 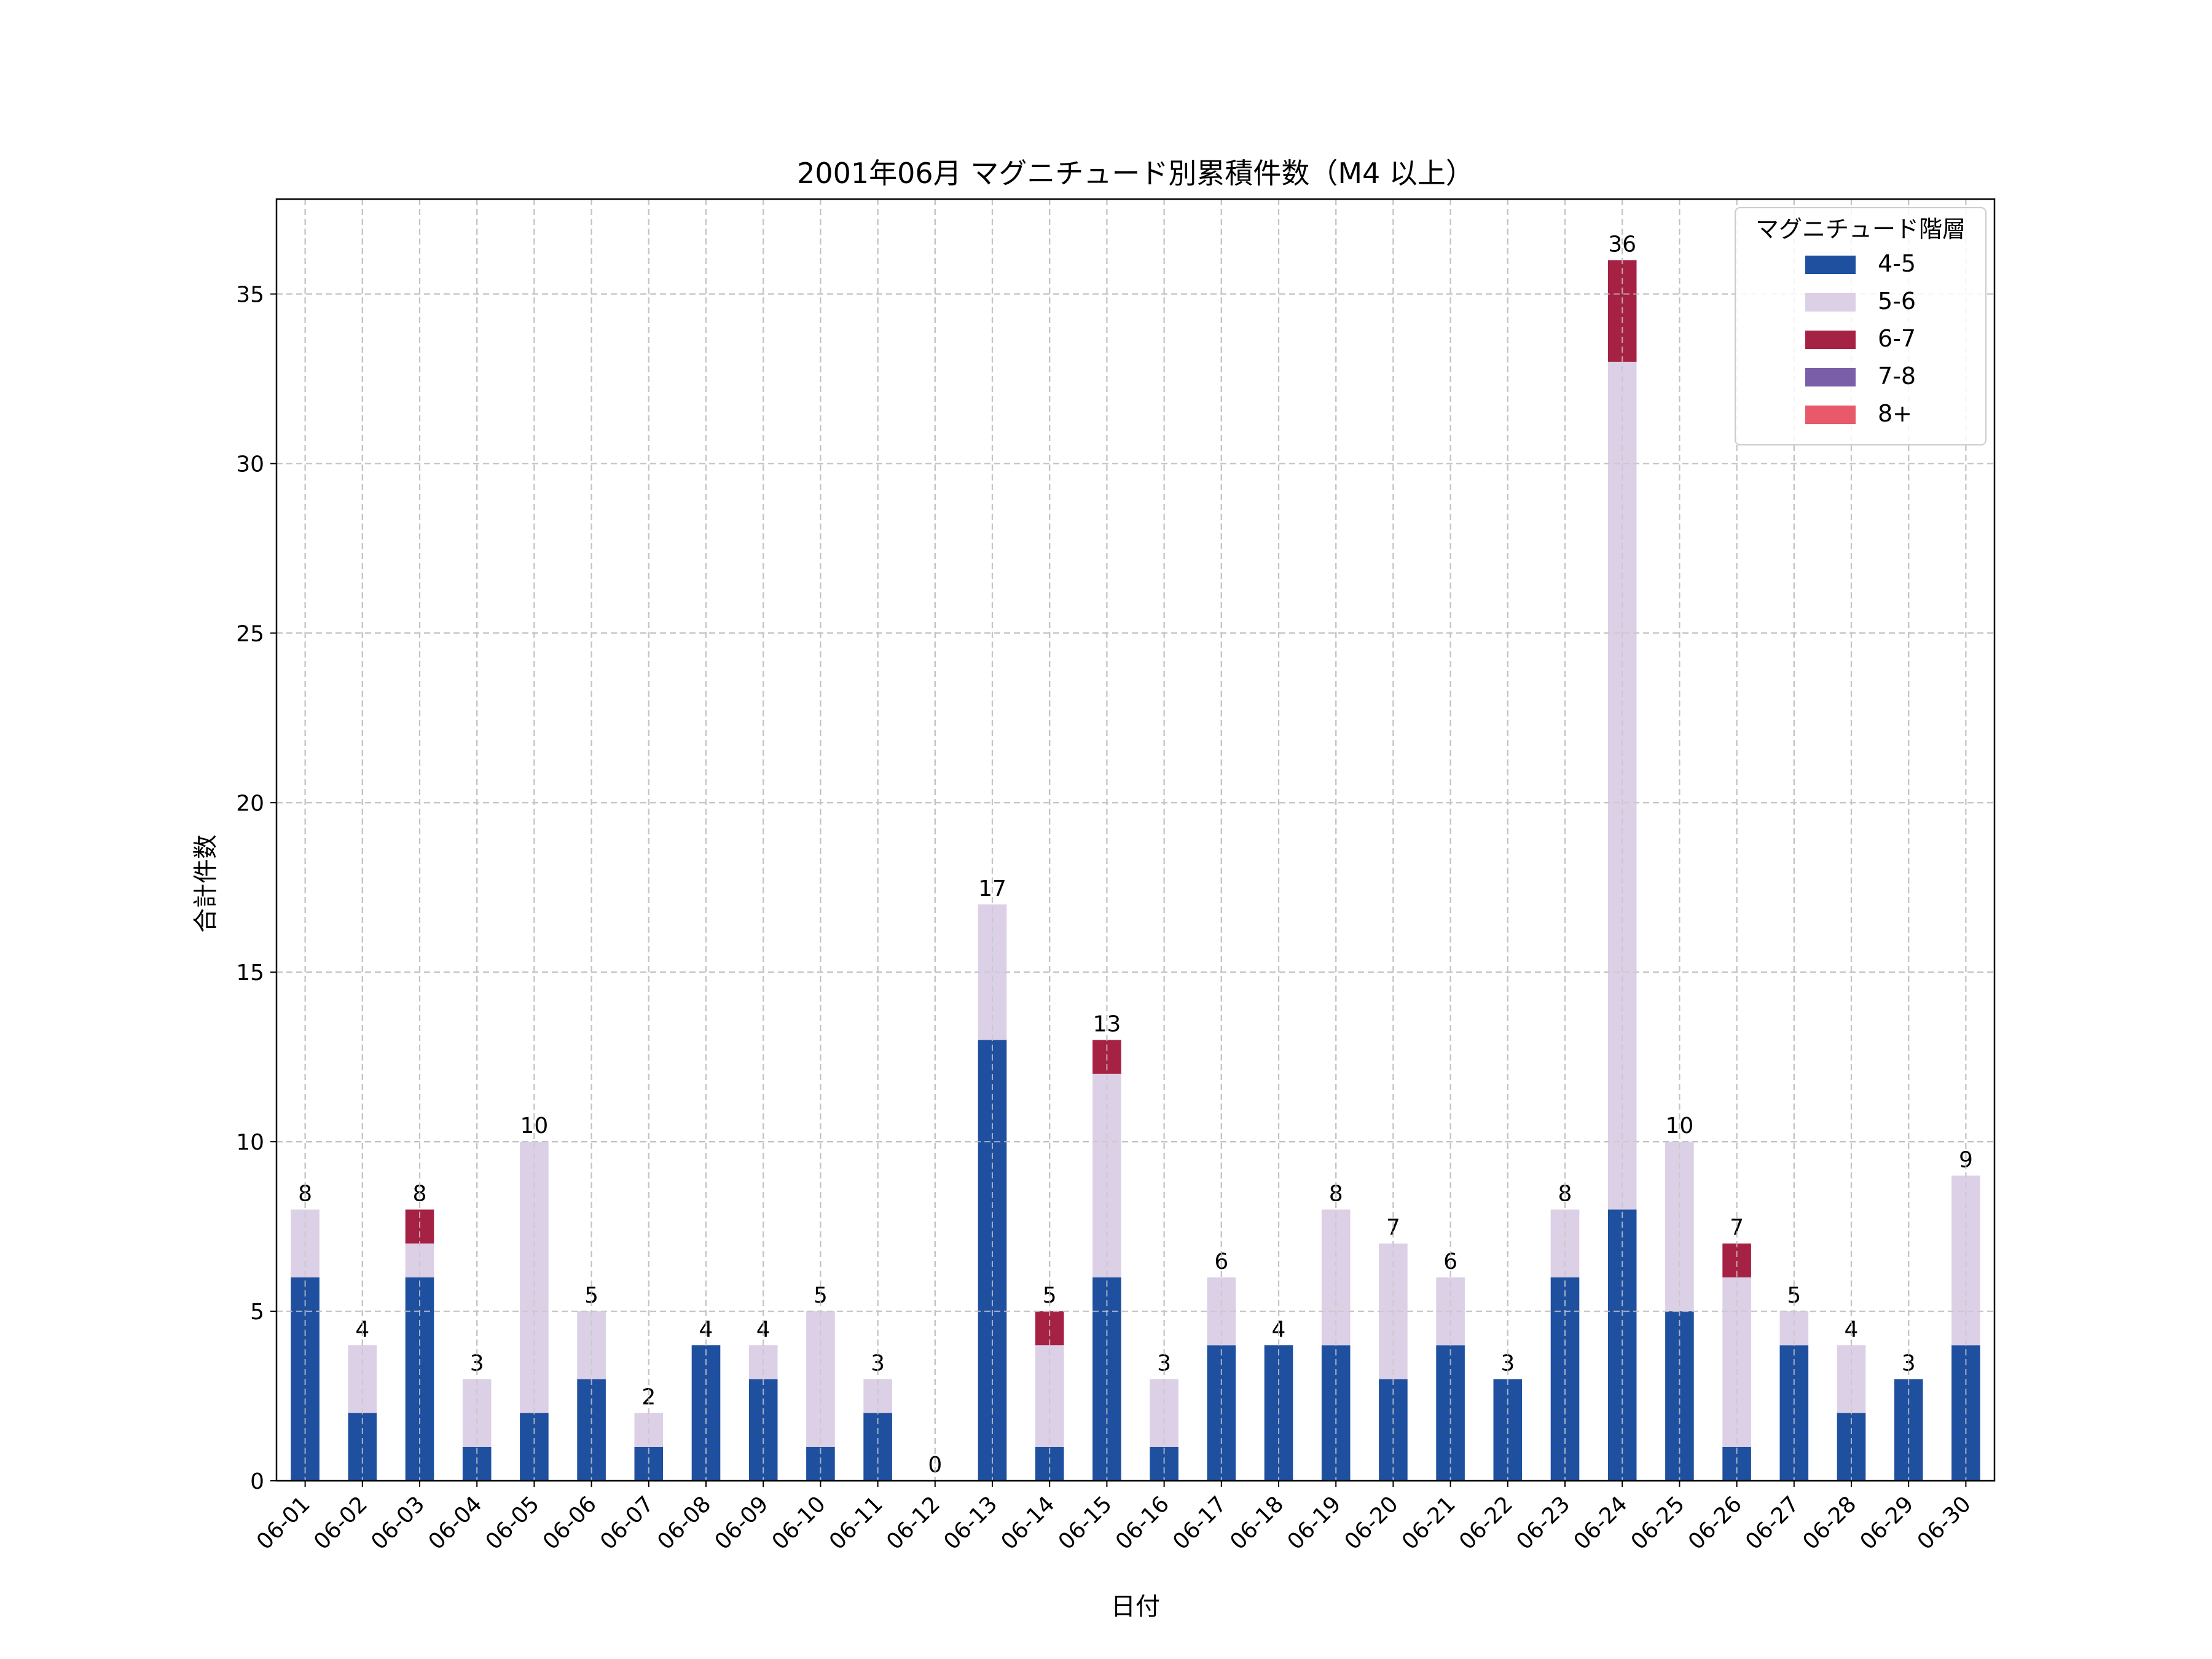 I want to click on x-tick-label: 06-22, so click(x=1486, y=1523).